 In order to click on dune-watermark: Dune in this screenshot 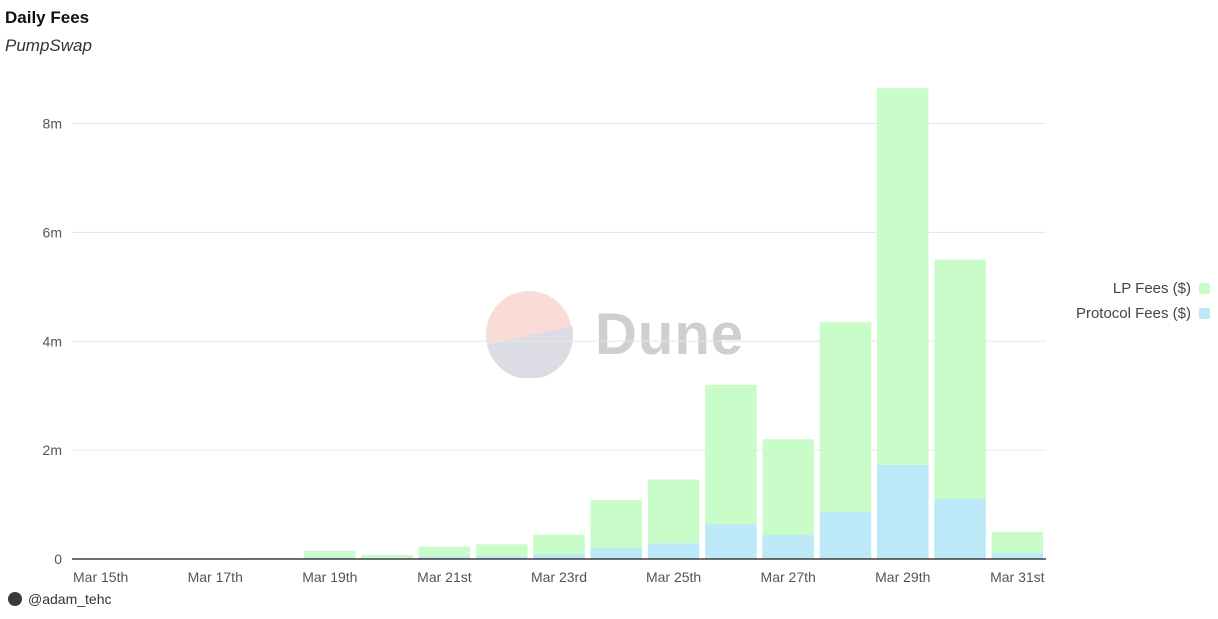, I will do `click(614, 334)`.